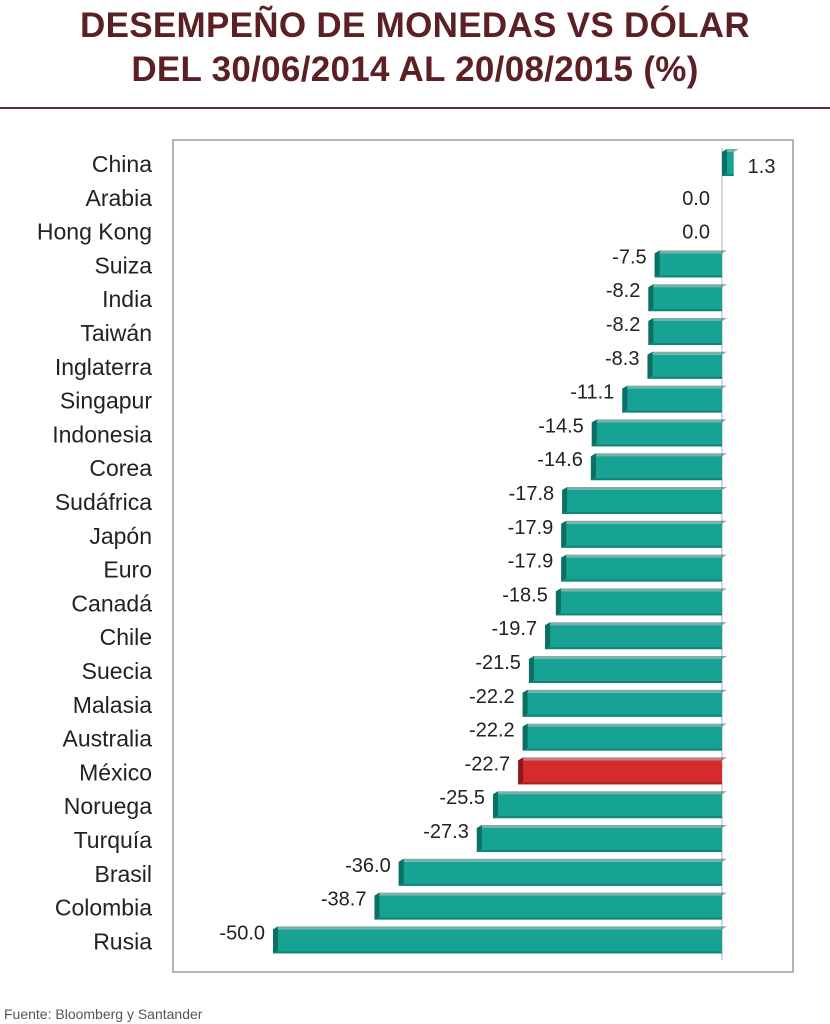  I want to click on value-label: -14.6, so click(560, 460).